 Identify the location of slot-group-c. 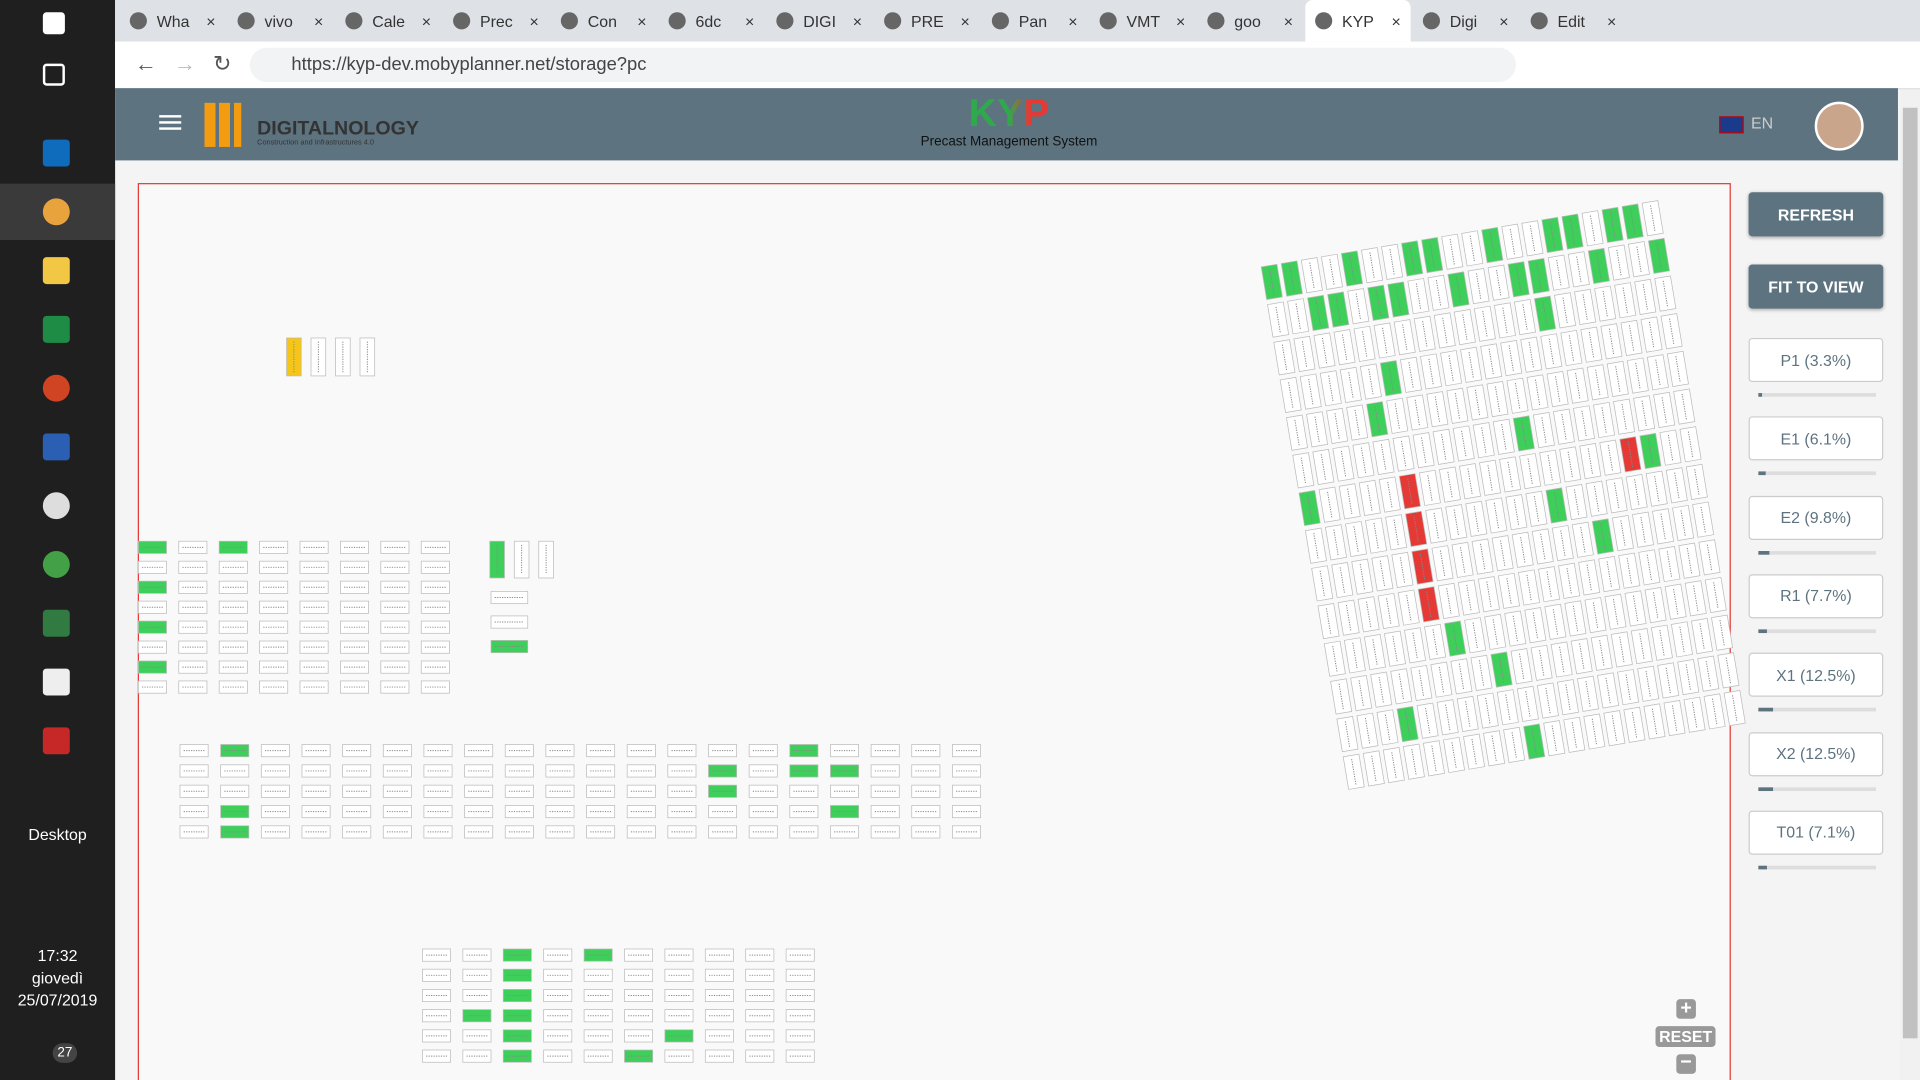
(521, 597).